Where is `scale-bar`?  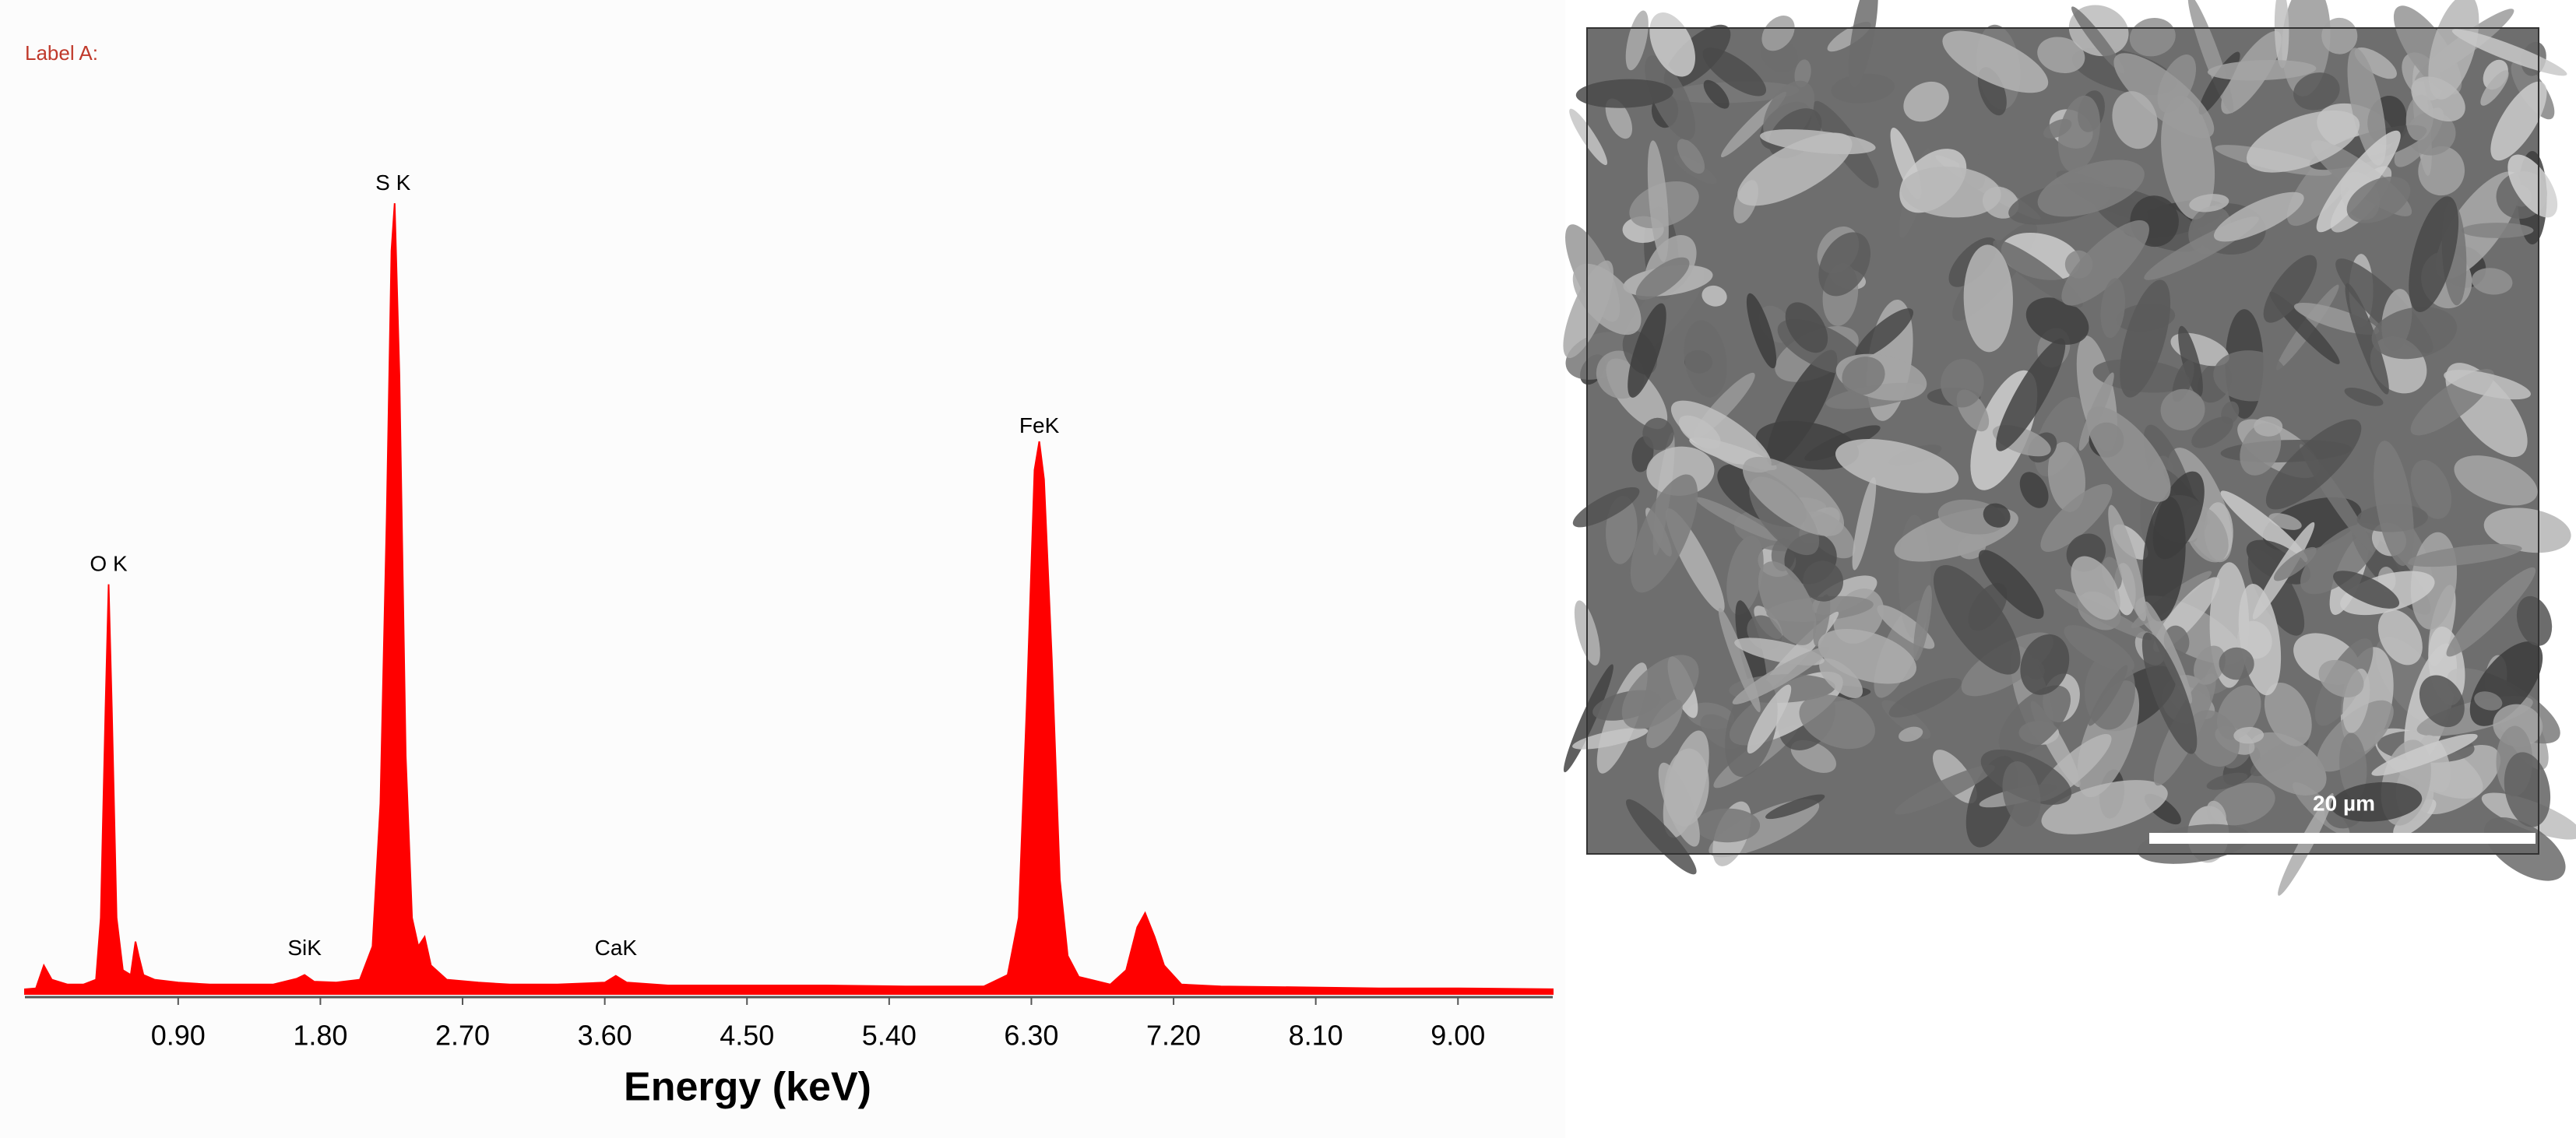 scale-bar is located at coordinates (2342, 838).